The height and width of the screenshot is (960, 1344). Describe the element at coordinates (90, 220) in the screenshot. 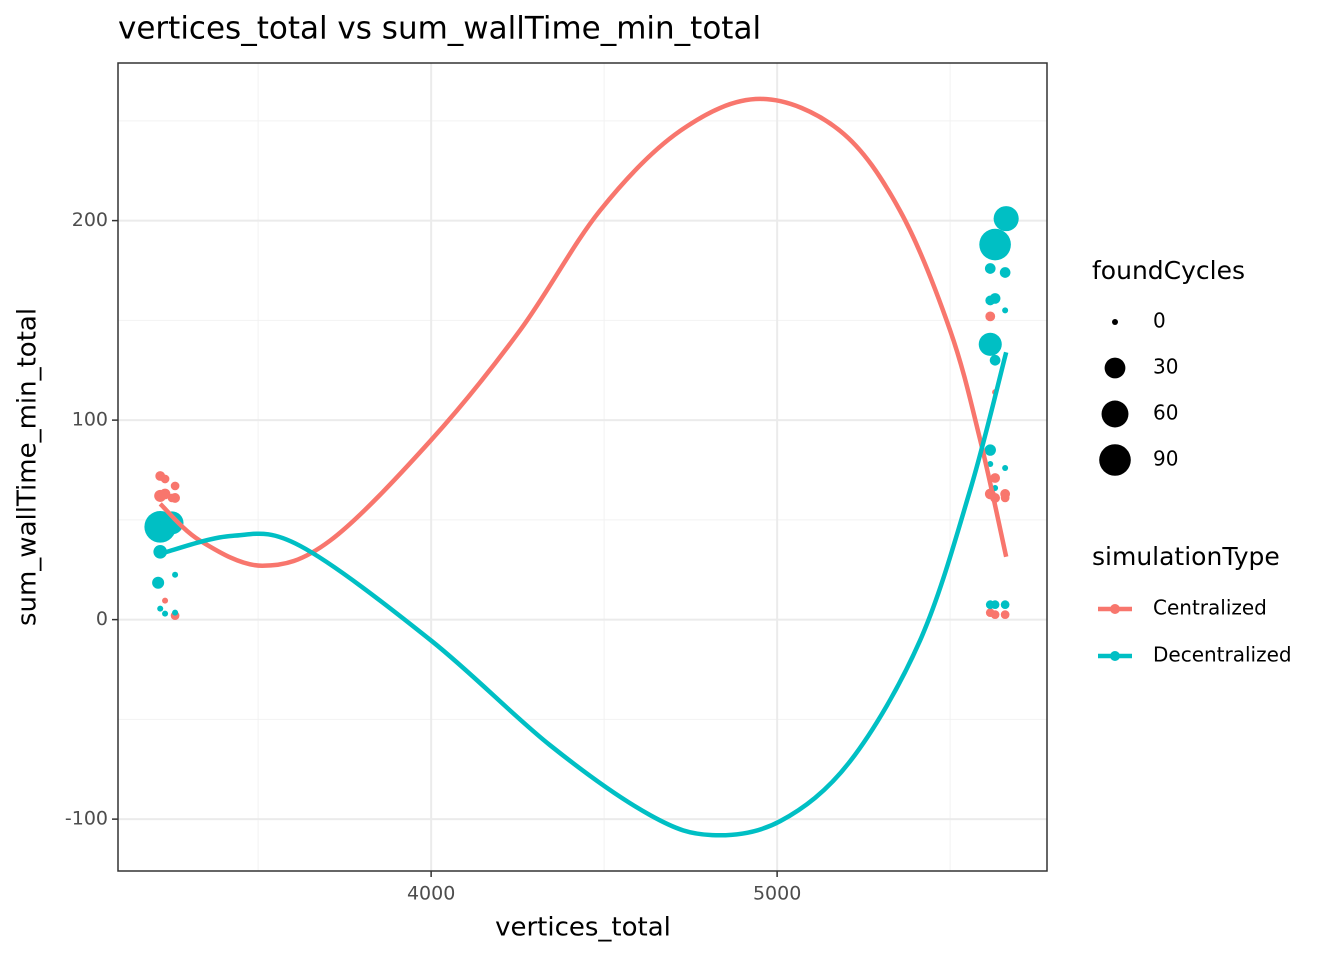

I see `y-tick-label: 200` at that location.